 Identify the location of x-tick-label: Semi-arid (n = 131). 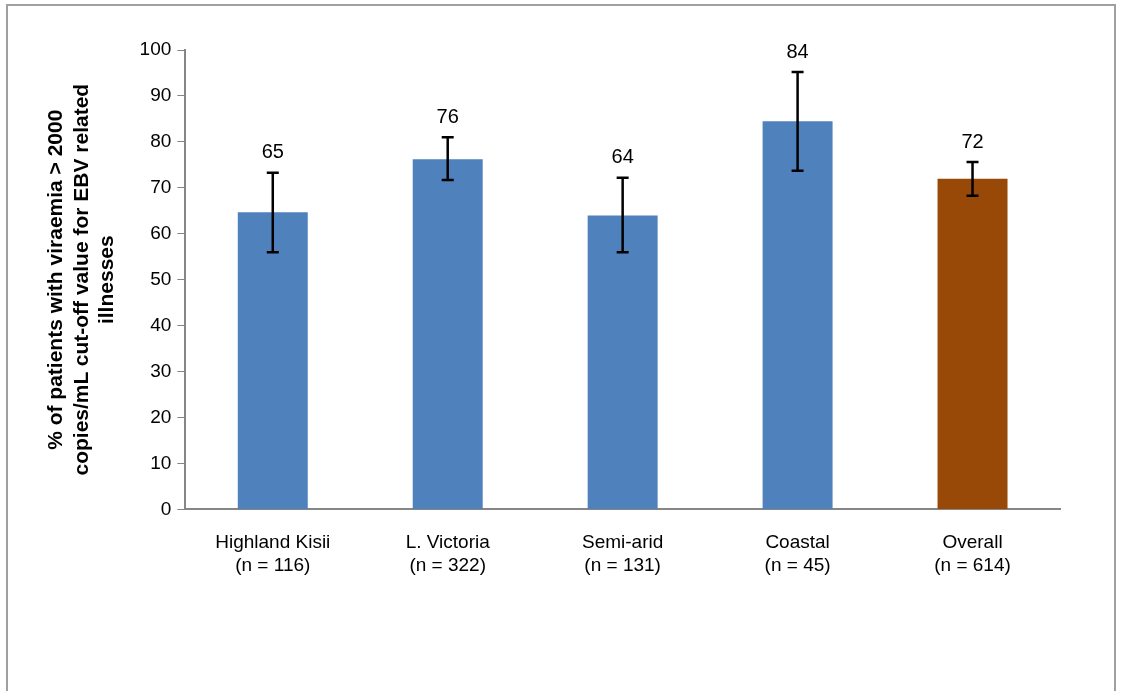
(622, 553).